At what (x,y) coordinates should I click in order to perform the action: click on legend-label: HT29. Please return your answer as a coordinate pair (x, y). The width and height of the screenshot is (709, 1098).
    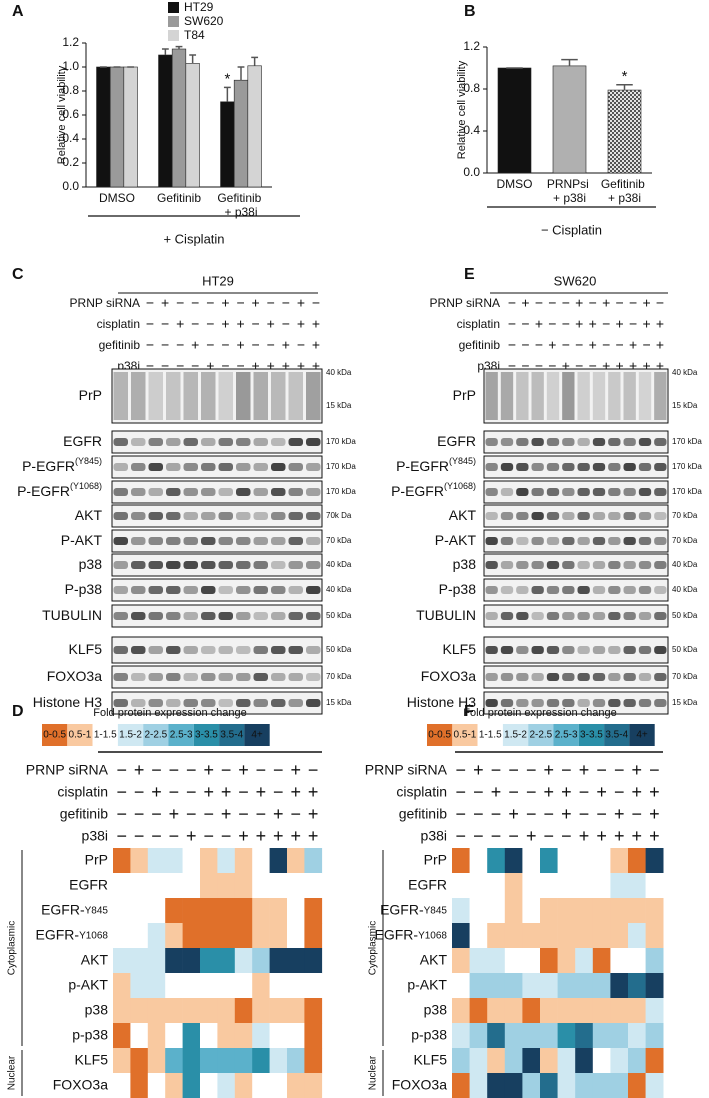
    Looking at the image, I should click on (199, 7).